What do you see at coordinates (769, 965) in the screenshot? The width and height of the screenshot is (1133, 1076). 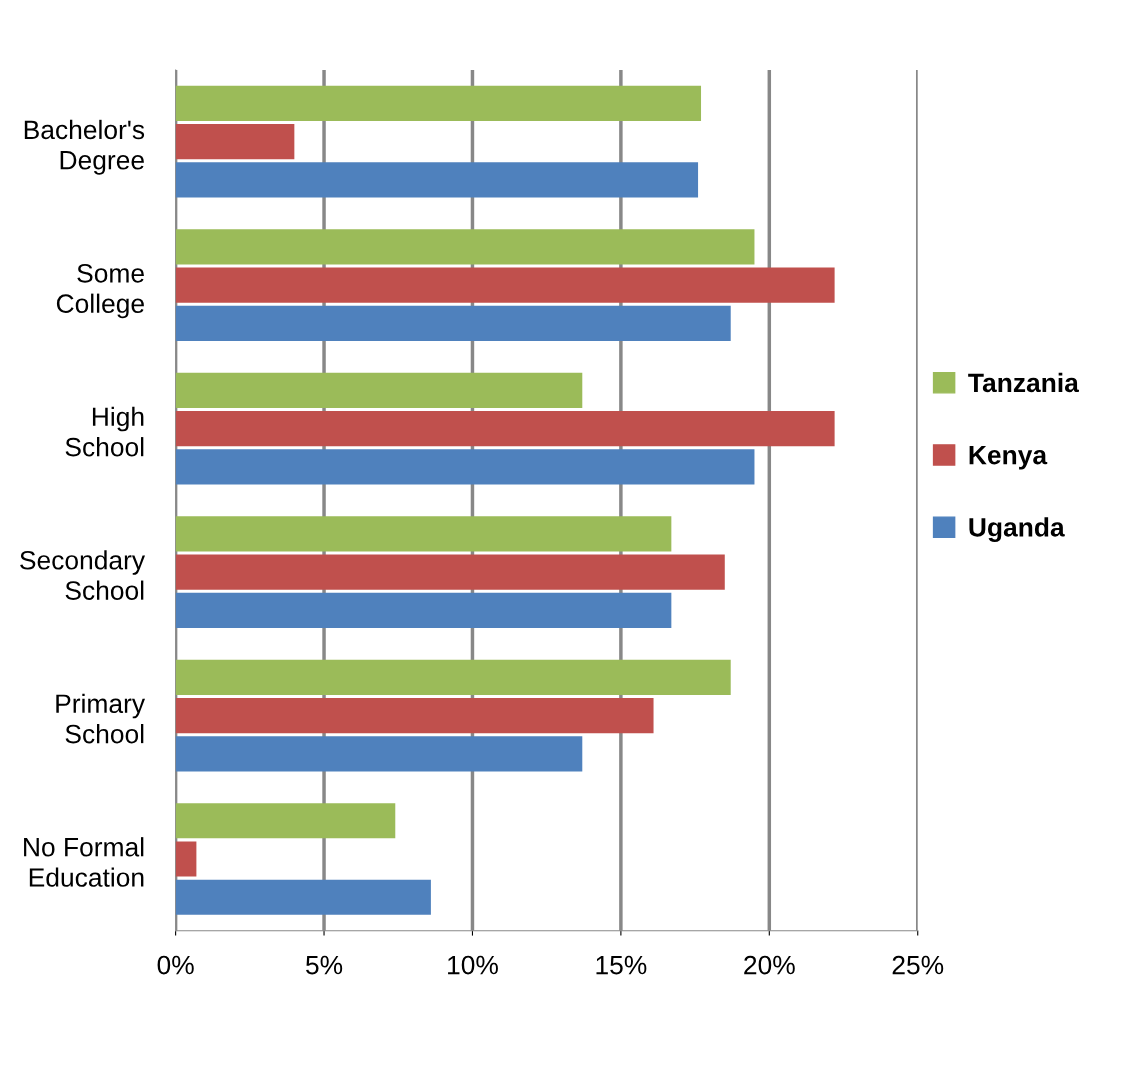 I see `x-tick-label: 20%` at bounding box center [769, 965].